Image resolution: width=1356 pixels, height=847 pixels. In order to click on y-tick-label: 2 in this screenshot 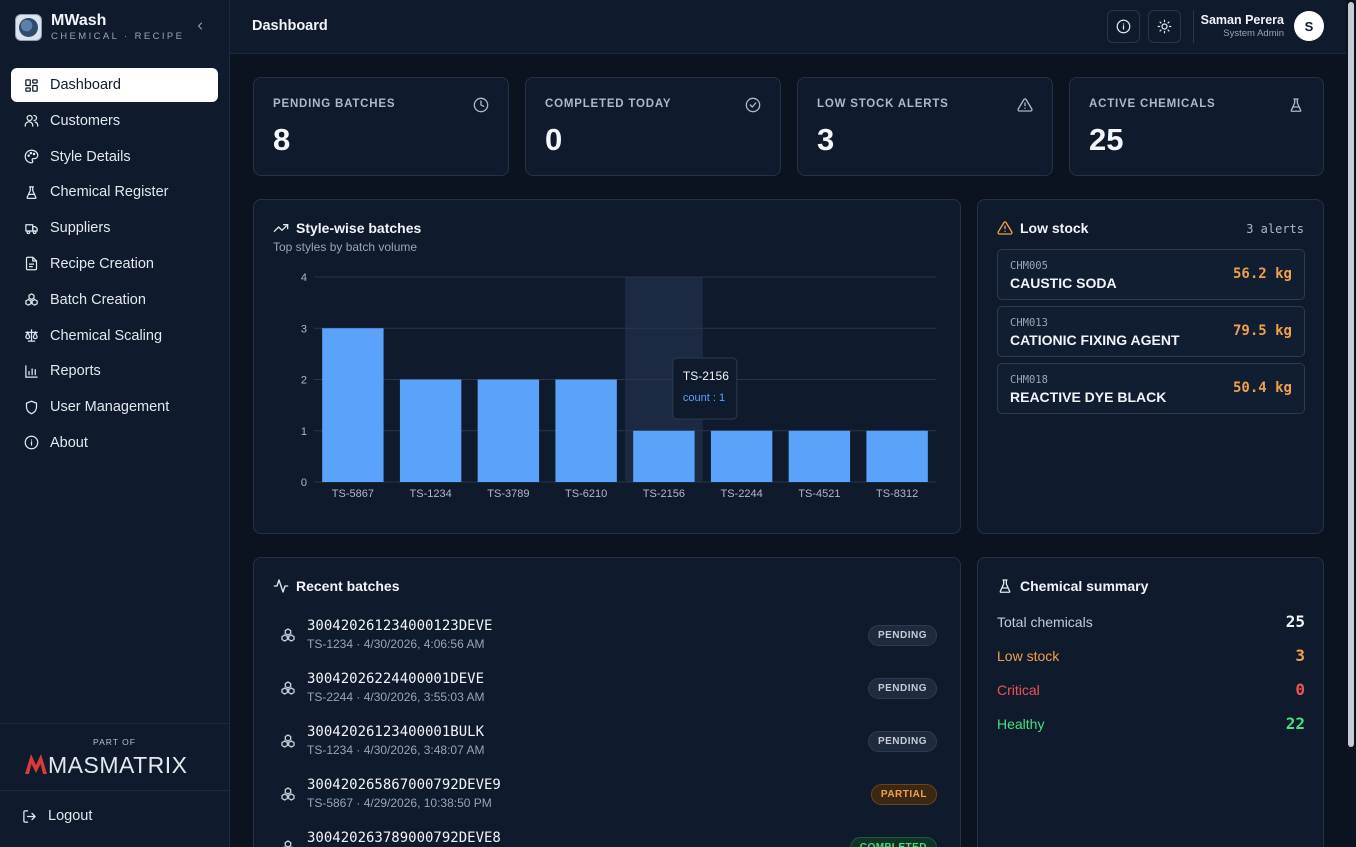, I will do `click(304, 381)`.